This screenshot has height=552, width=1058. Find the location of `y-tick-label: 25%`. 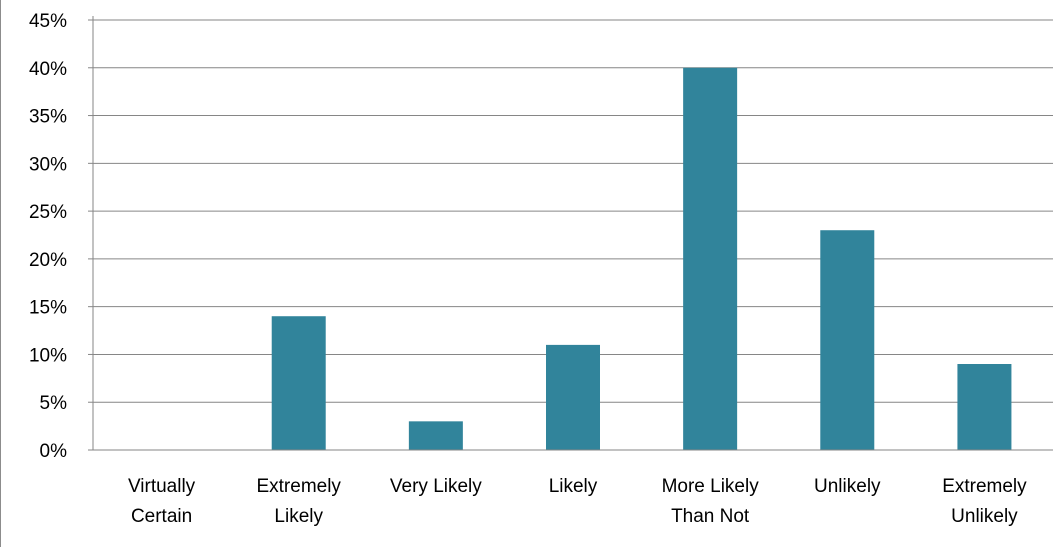

y-tick-label: 25% is located at coordinates (48, 212).